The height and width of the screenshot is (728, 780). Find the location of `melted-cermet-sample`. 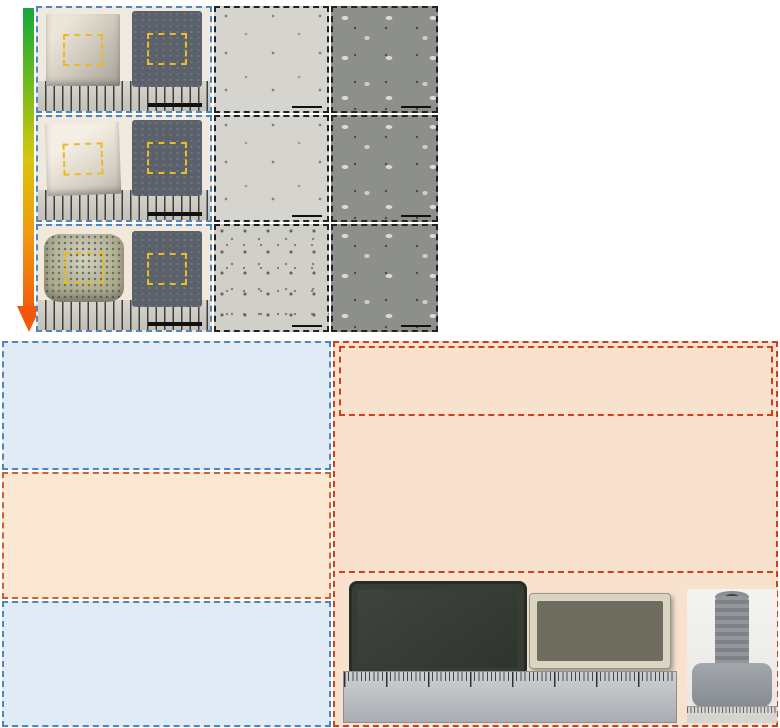

melted-cermet-sample is located at coordinates (84, 268).